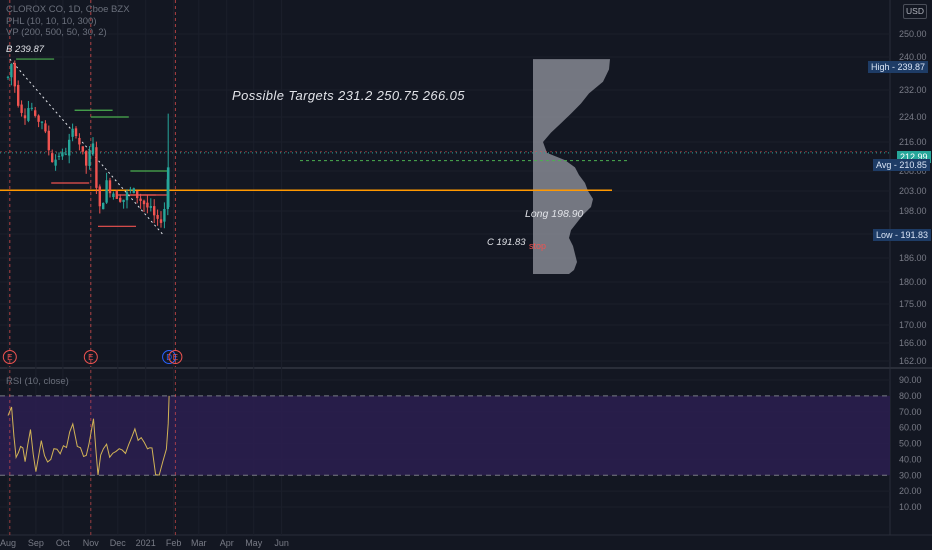 Image resolution: width=932 pixels, height=550 pixels. Describe the element at coordinates (56, 32) in the screenshot. I see `vp-indicator-legend: VP (200, 500, 50, 30, 2)` at that location.